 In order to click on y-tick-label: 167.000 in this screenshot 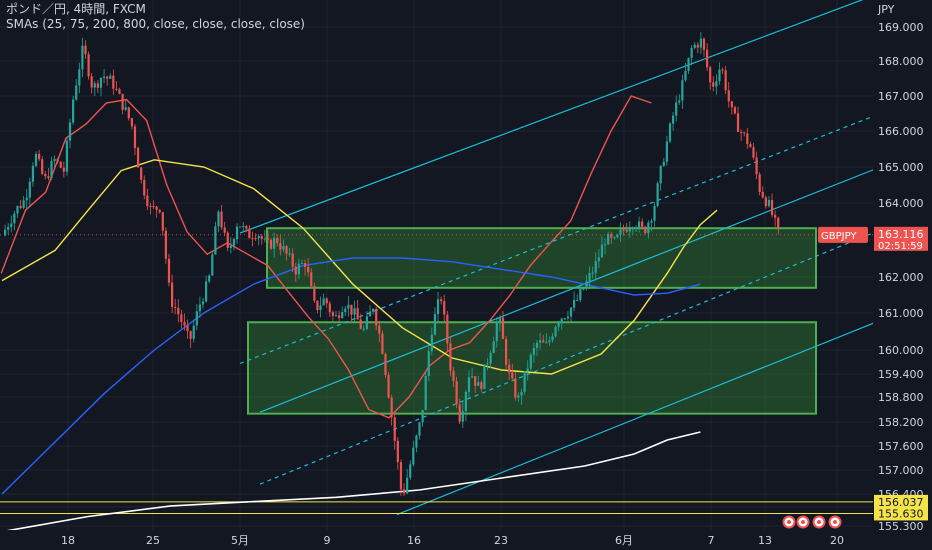, I will do `click(901, 96)`.